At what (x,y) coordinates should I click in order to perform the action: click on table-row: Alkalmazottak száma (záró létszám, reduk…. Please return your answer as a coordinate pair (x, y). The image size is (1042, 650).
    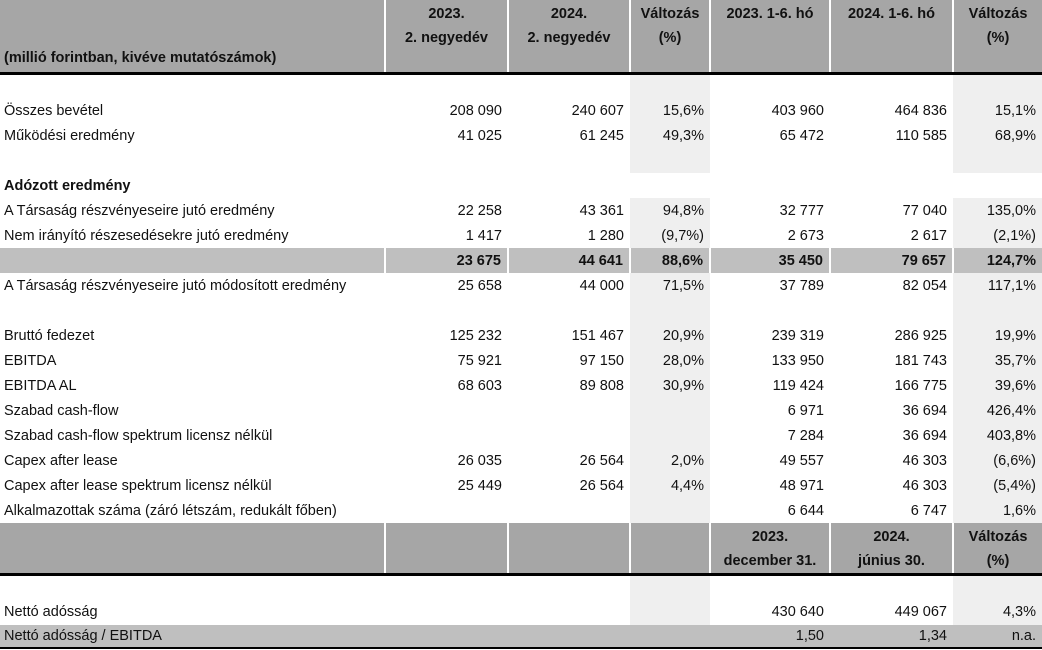
    Looking at the image, I should click on (521, 510).